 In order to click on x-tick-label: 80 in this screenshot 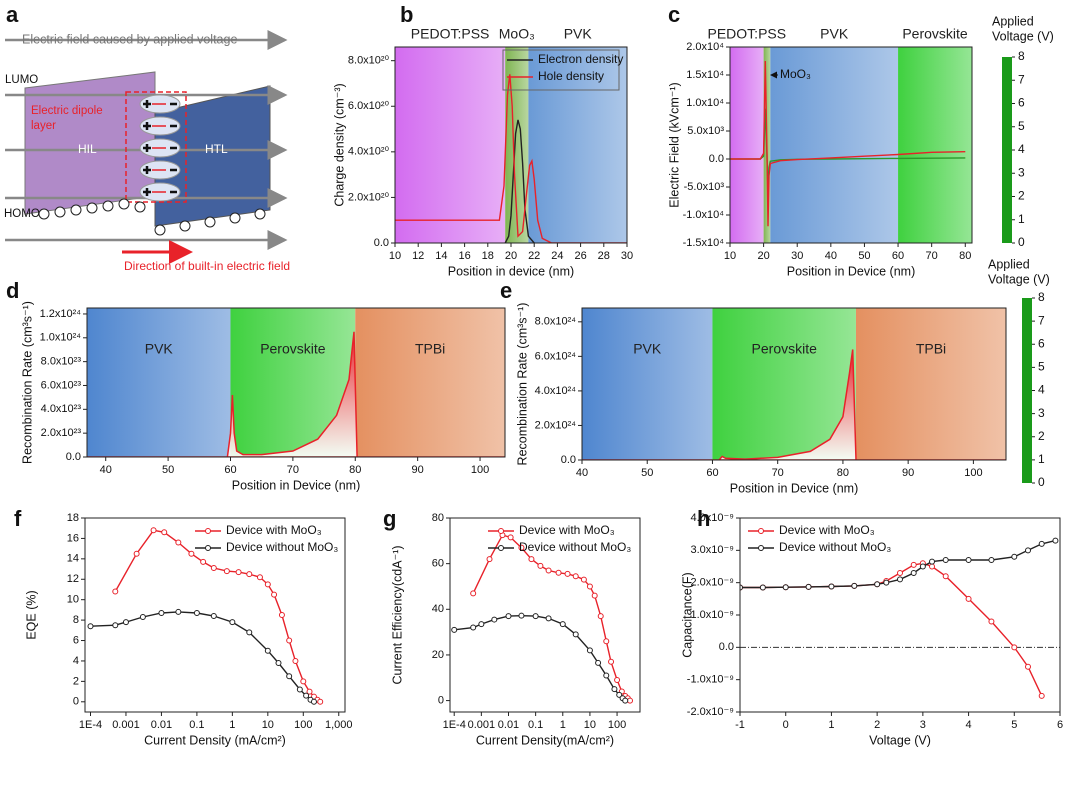, I will do `click(355, 470)`.